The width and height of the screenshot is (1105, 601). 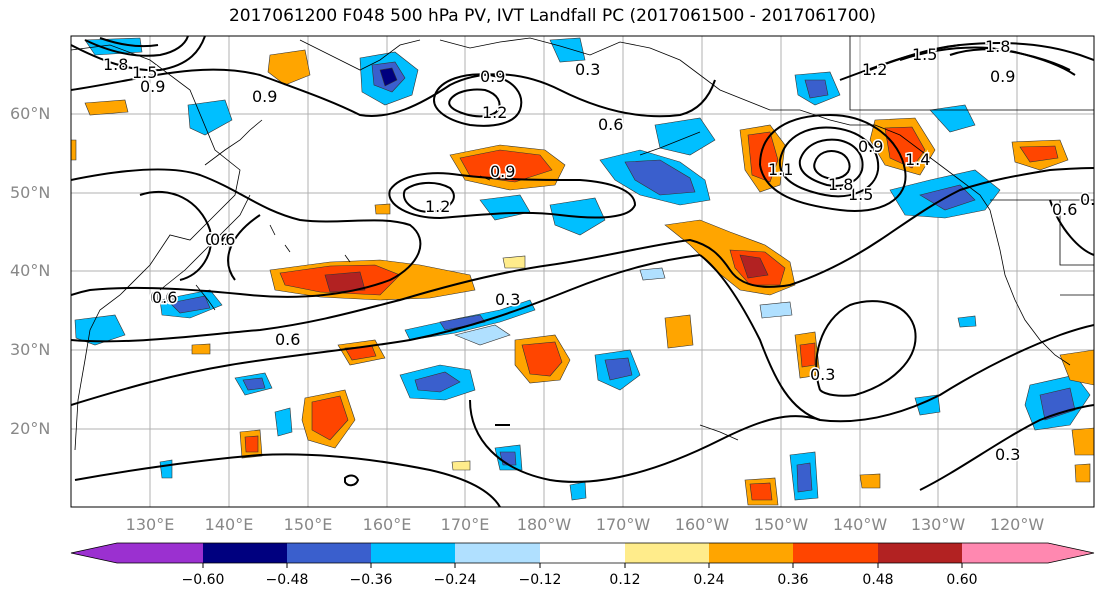 I want to click on colorbar-tick-label: −0.48, so click(x=287, y=580).